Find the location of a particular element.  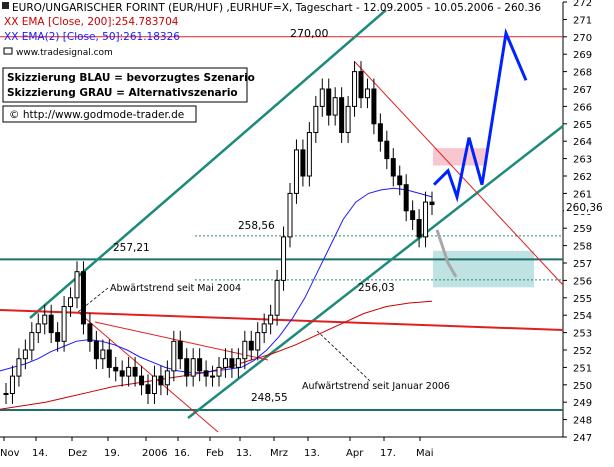

y-tick-label: 262 is located at coordinates (582, 177).